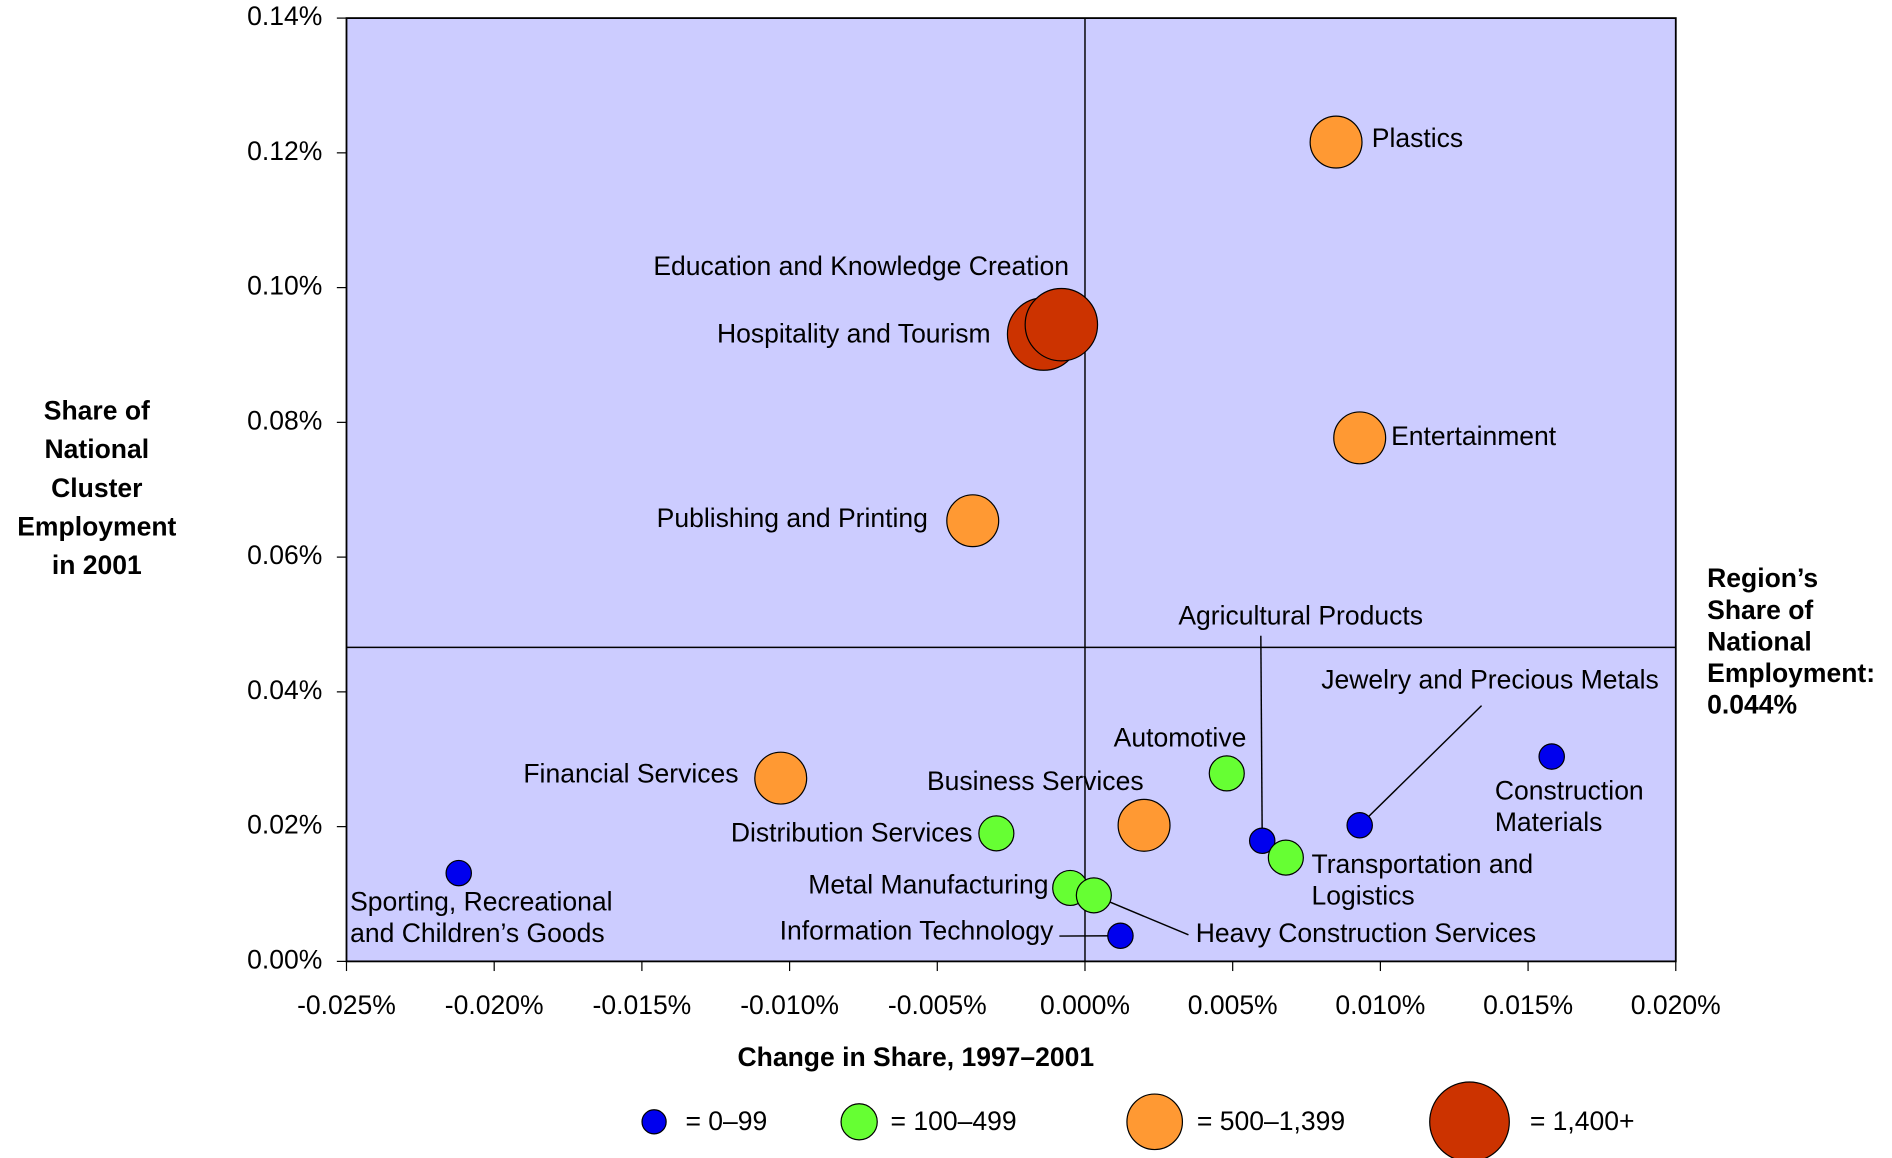  What do you see at coordinates (1489, 680) in the screenshot?
I see `point-label: Jewelry and Precious Metals` at bounding box center [1489, 680].